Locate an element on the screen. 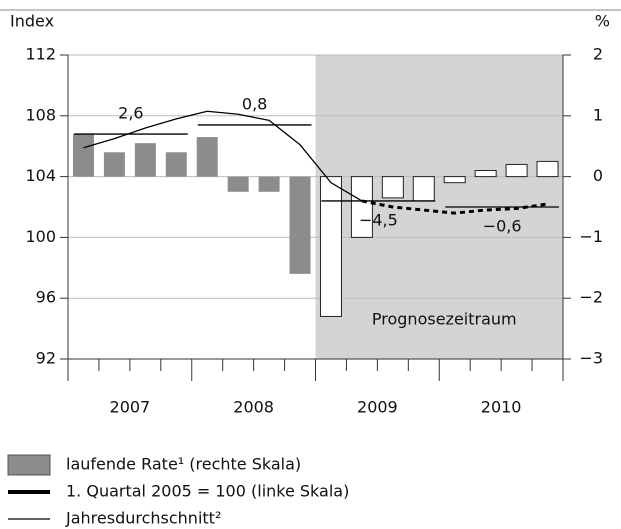  legend-label: Jahresdurchschnitt² is located at coordinates (143, 518).